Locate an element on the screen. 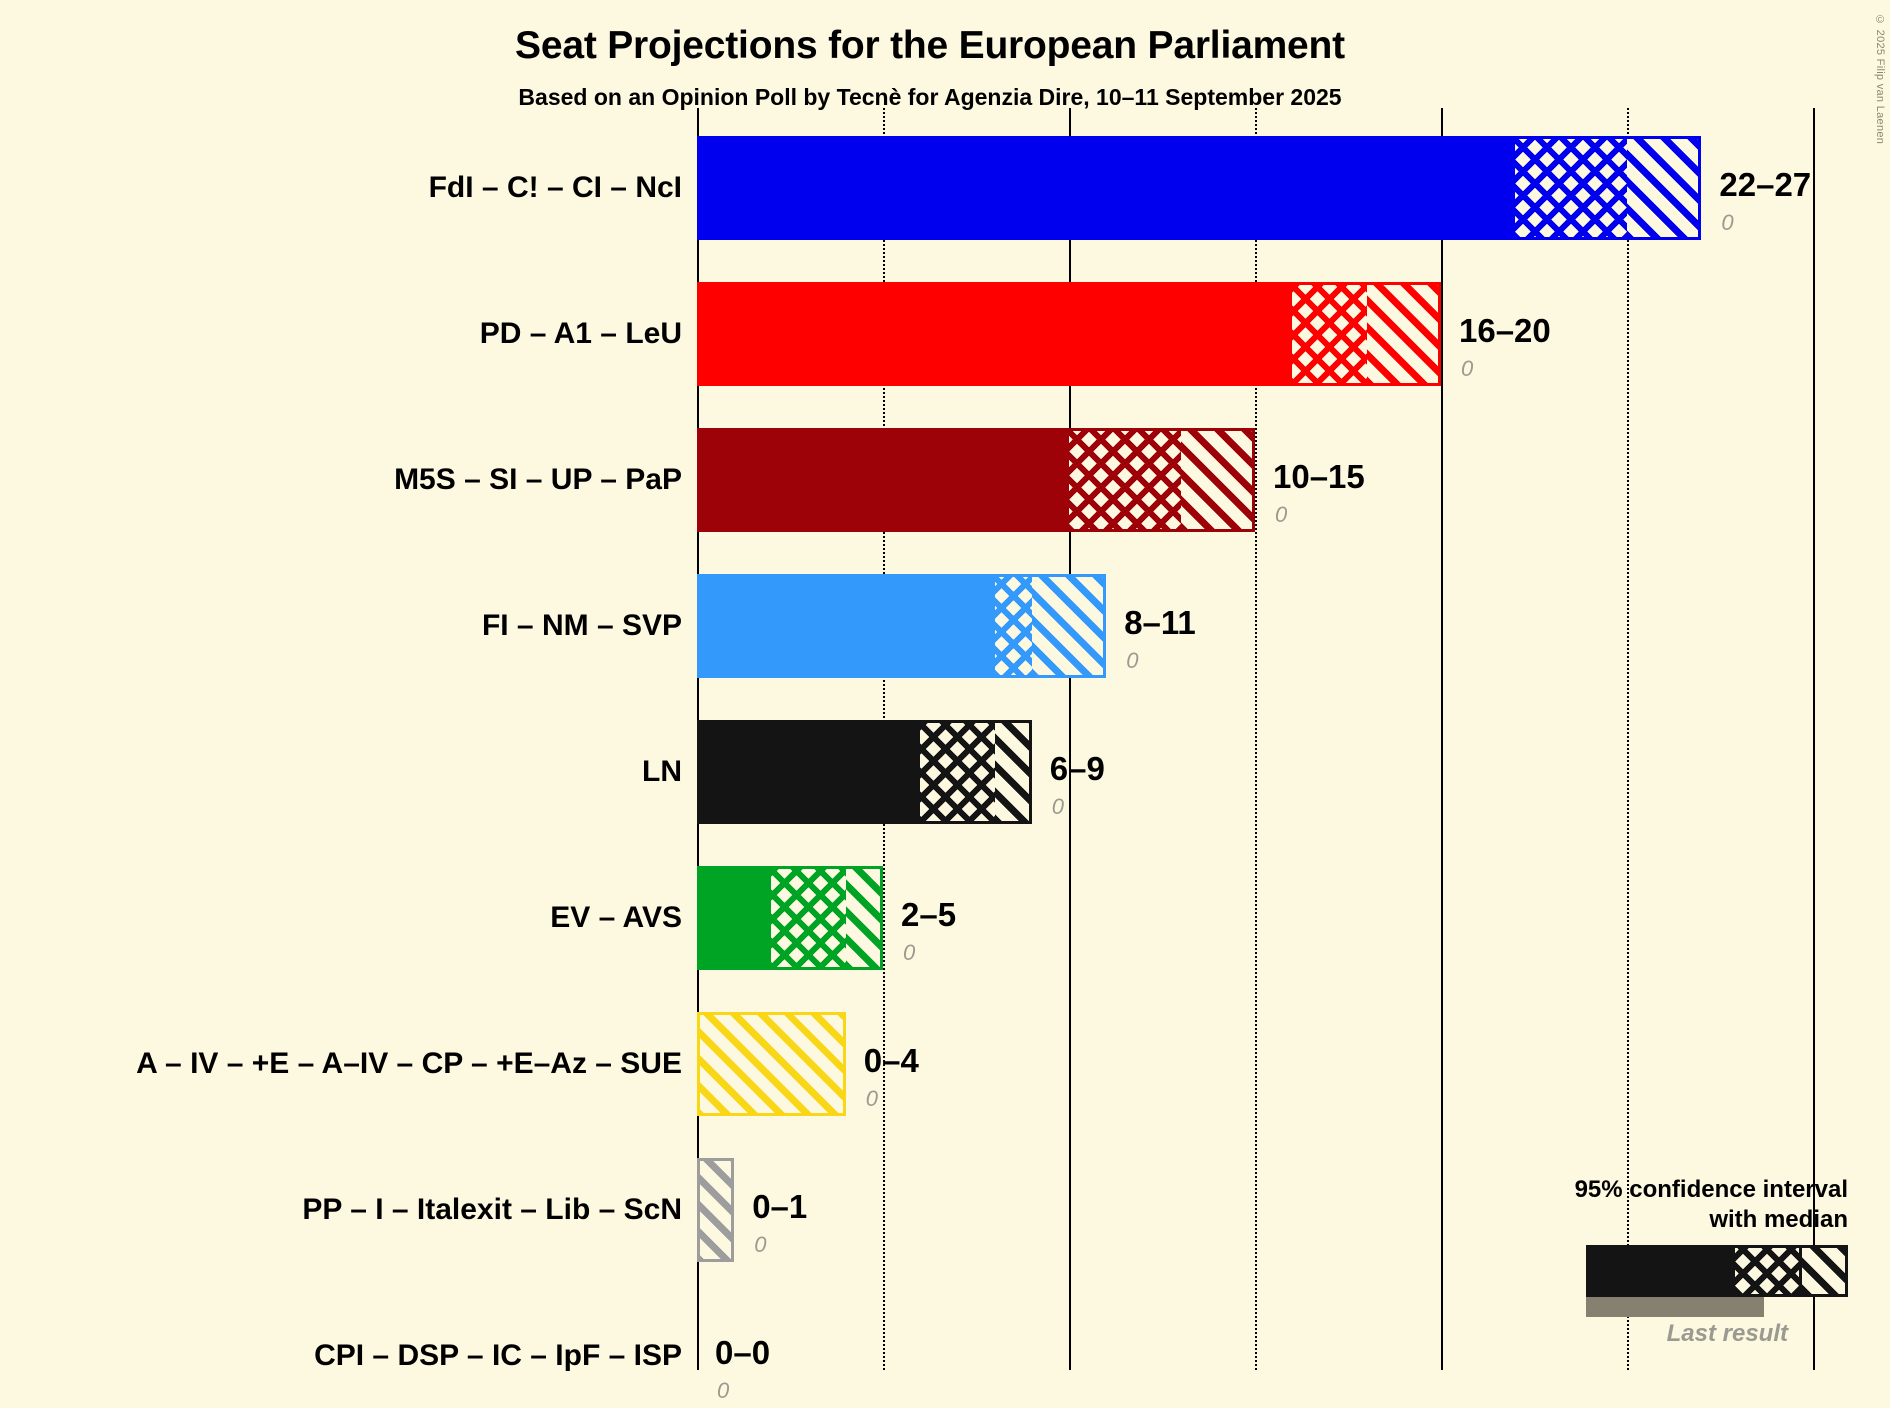 This screenshot has width=1890, height=1408. legend-last-result-bar is located at coordinates (1675, 1307).